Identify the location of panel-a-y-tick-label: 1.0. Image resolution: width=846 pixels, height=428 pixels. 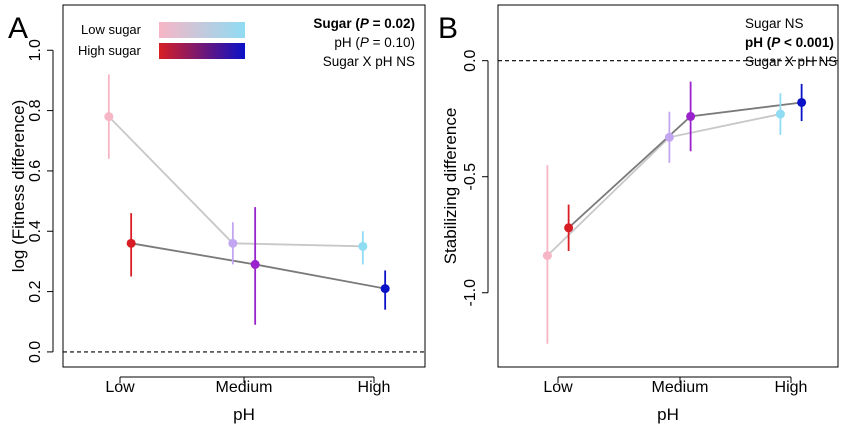
(35, 50).